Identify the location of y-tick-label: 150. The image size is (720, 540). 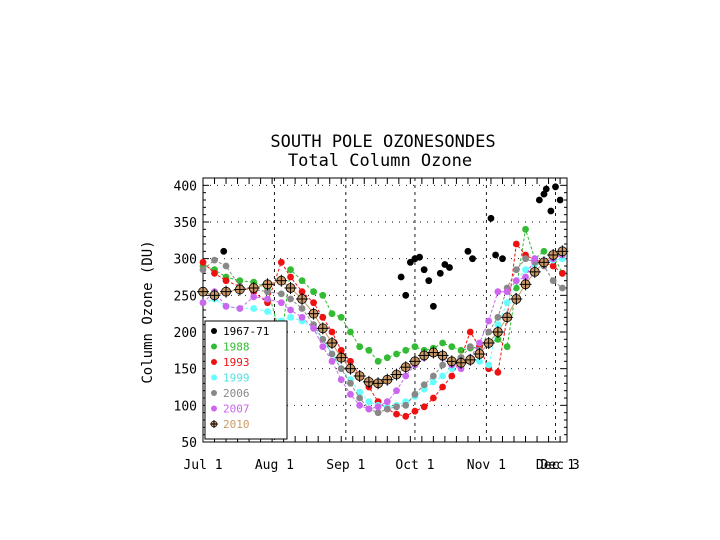
(185, 370).